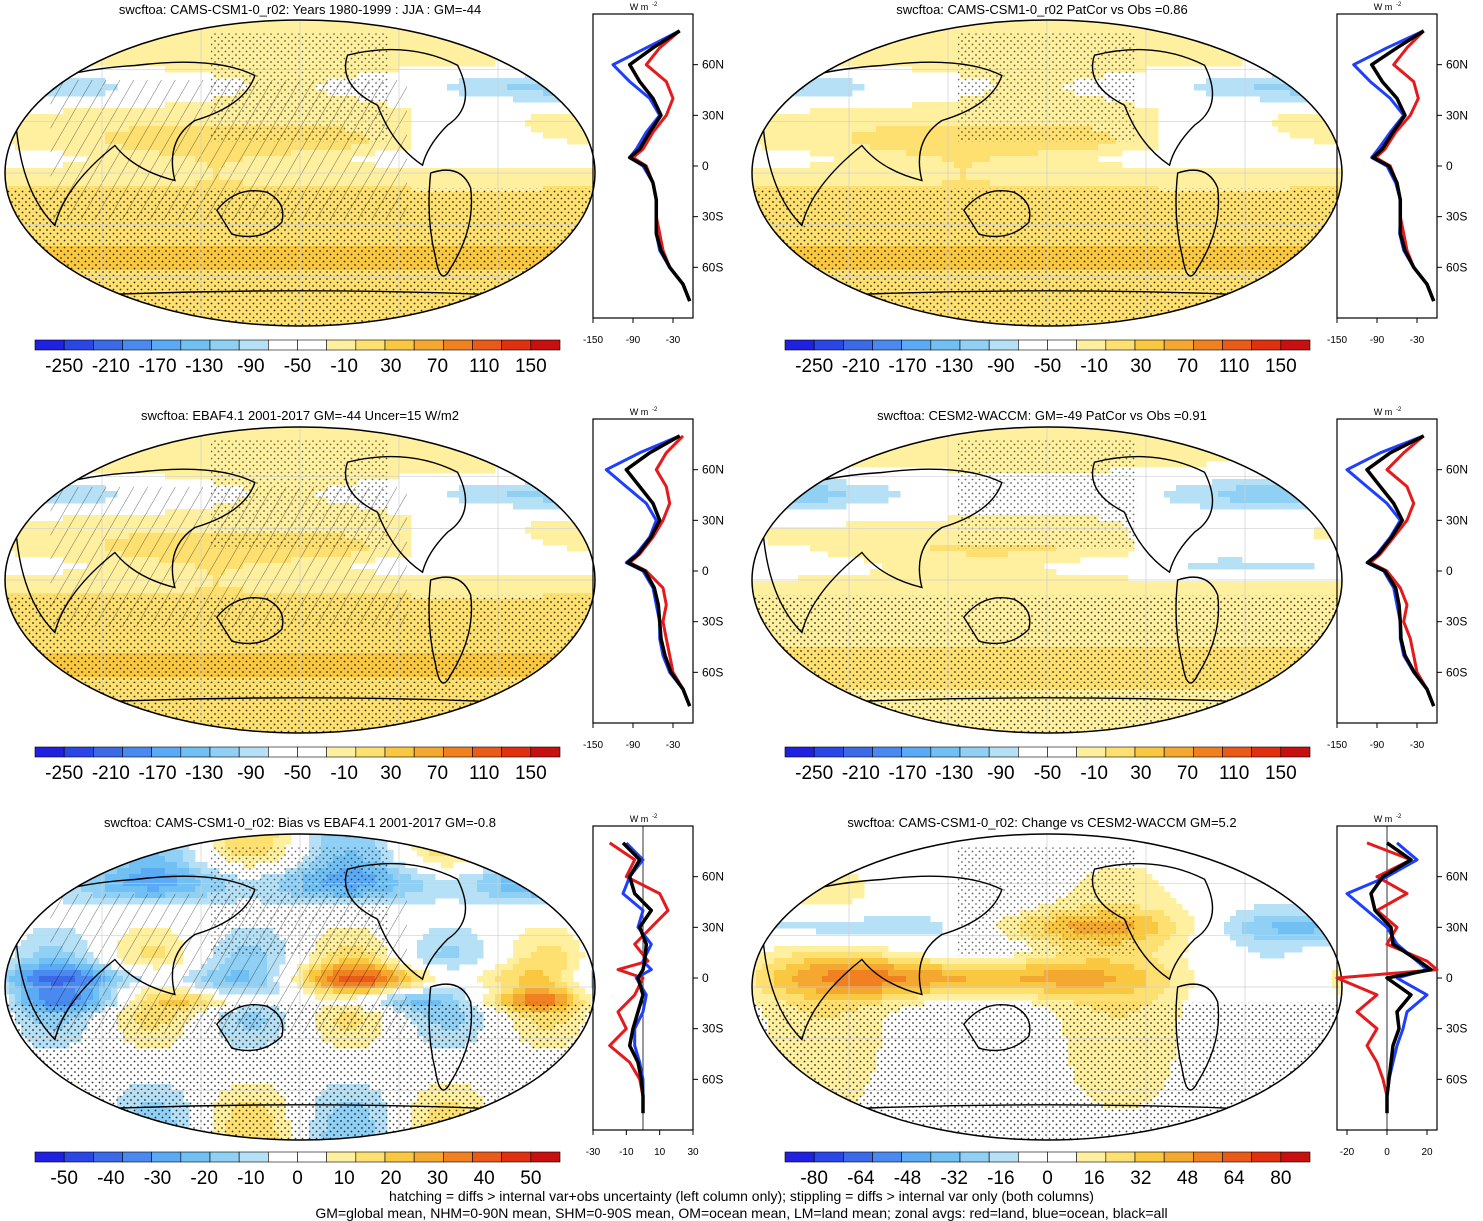 Image resolution: width=1483 pixels, height=1221 pixels. What do you see at coordinates (1094, 1178) in the screenshot?
I see `colorbar-tick-label: 16` at bounding box center [1094, 1178].